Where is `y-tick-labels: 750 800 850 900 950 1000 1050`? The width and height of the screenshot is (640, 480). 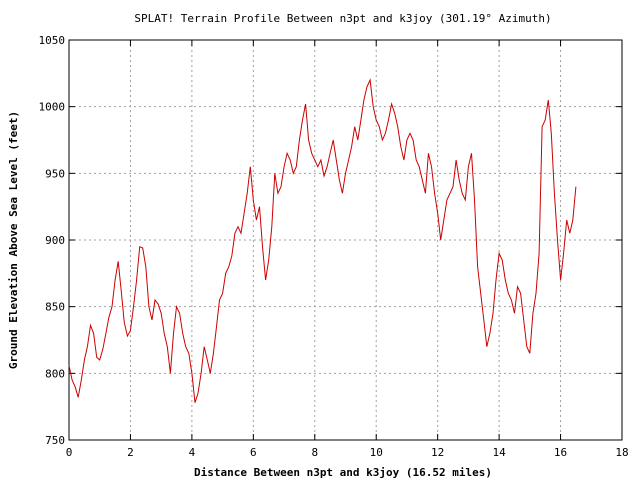
y-tick-labels: 750 800 850 900 950 1000 1050 is located at coordinates (52, 240).